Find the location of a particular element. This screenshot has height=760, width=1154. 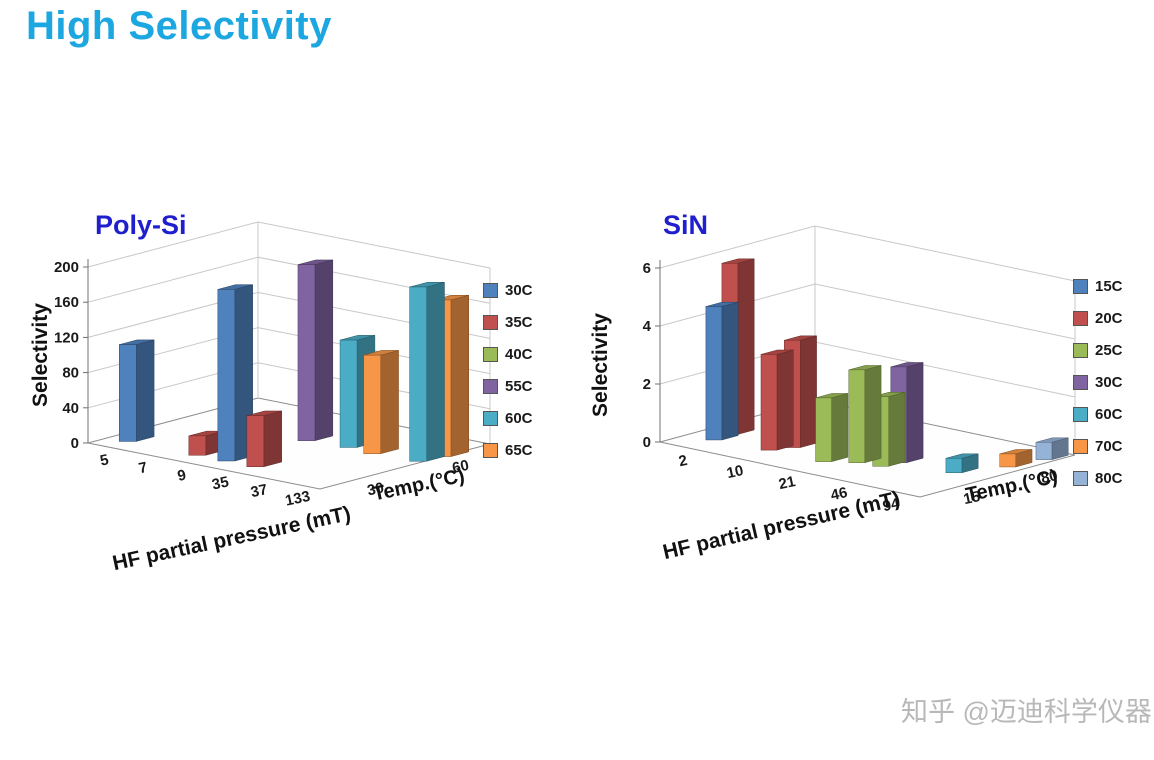

x-category-label: 37 is located at coordinates (259, 491).